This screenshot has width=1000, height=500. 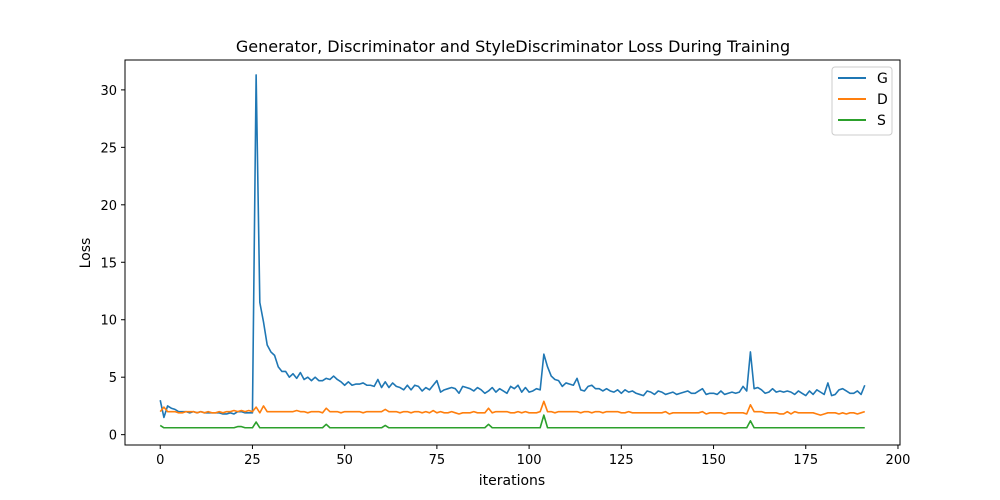 What do you see at coordinates (437, 460) in the screenshot?
I see `x-tick-label: 75` at bounding box center [437, 460].